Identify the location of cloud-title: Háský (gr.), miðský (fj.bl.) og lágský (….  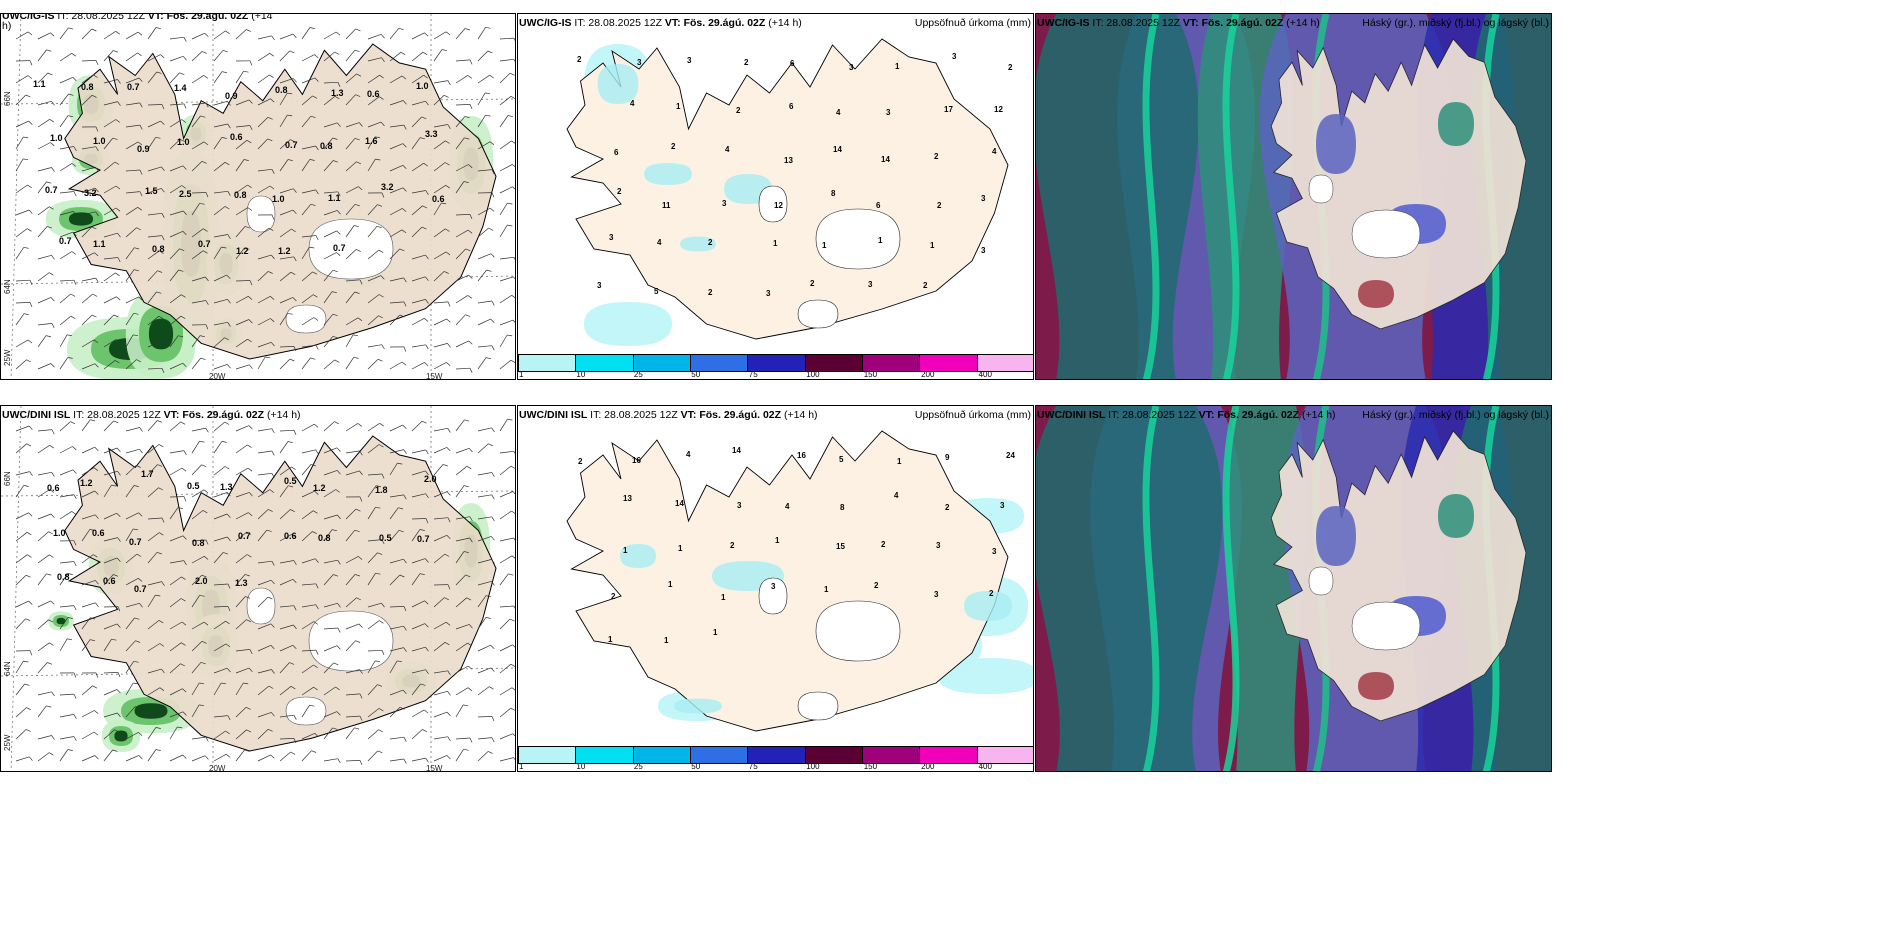
(1455, 23).